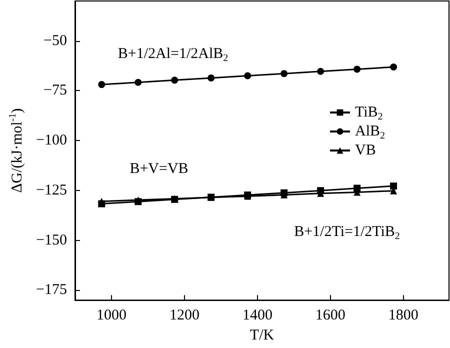 This screenshot has width=450, height=348. What do you see at coordinates (330, 316) in the screenshot?
I see `x-tick-label: 1600` at bounding box center [330, 316].